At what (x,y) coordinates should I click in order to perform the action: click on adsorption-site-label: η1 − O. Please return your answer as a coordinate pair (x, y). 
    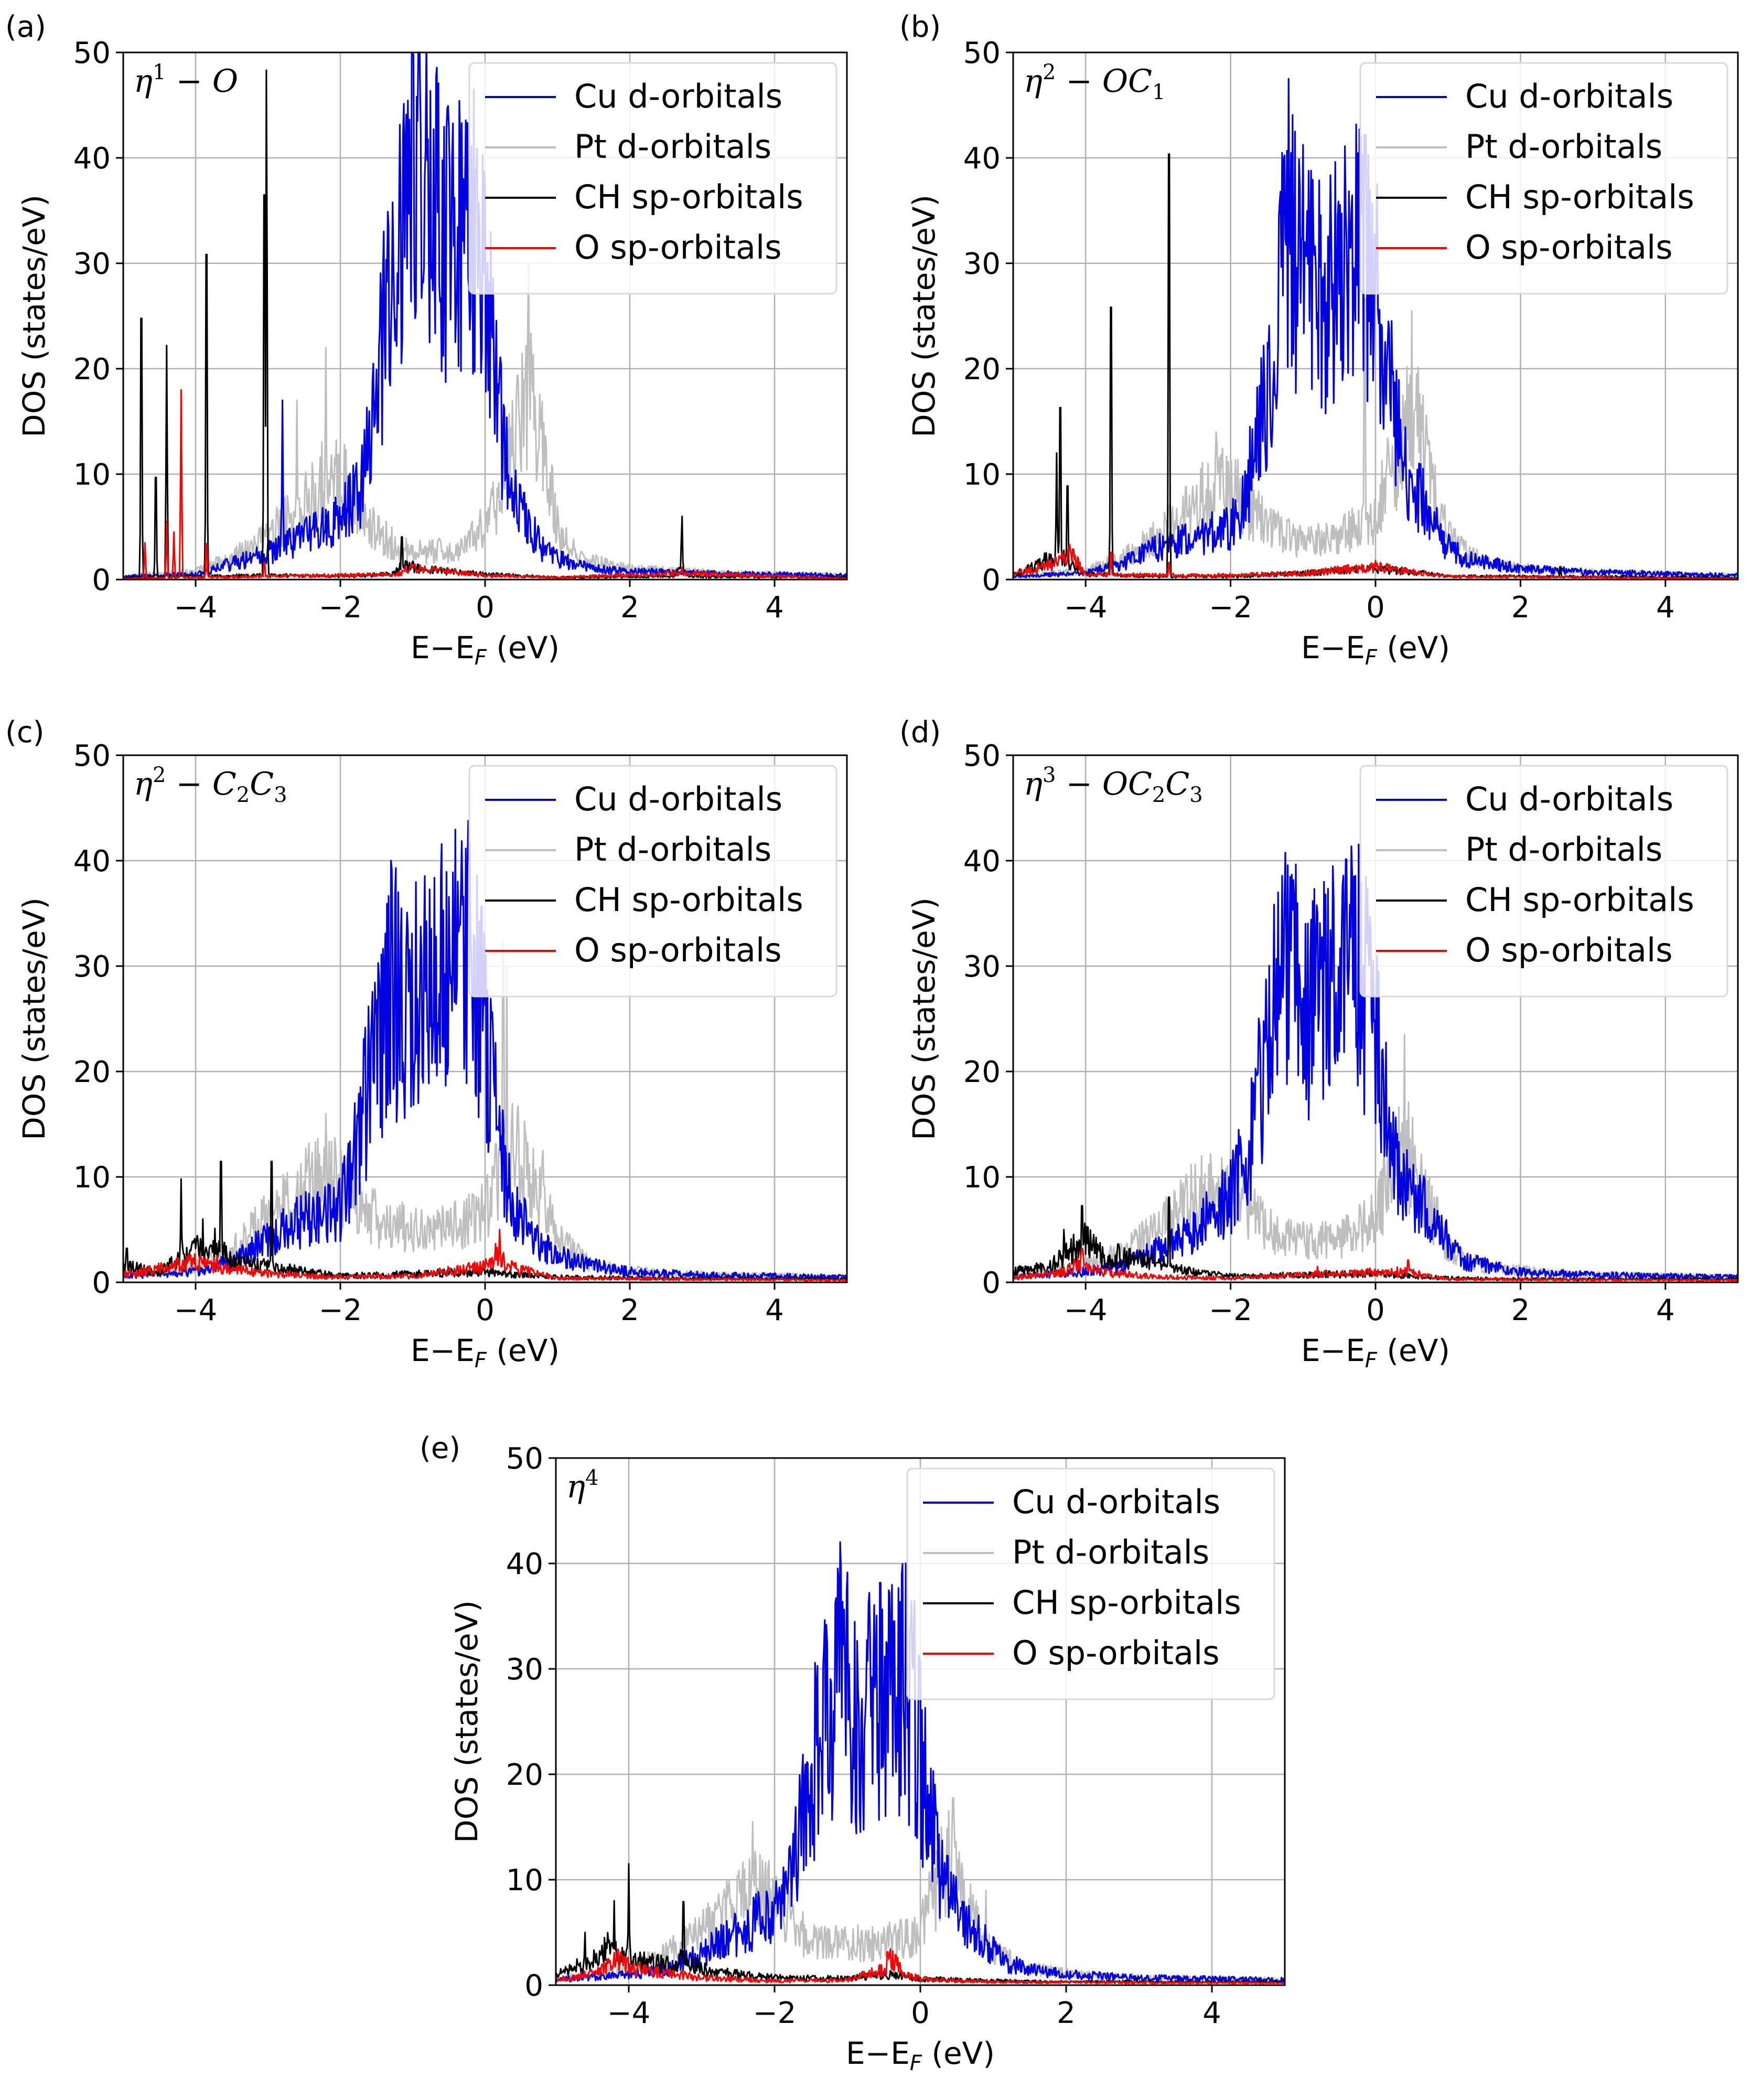
    Looking at the image, I should click on (186, 80).